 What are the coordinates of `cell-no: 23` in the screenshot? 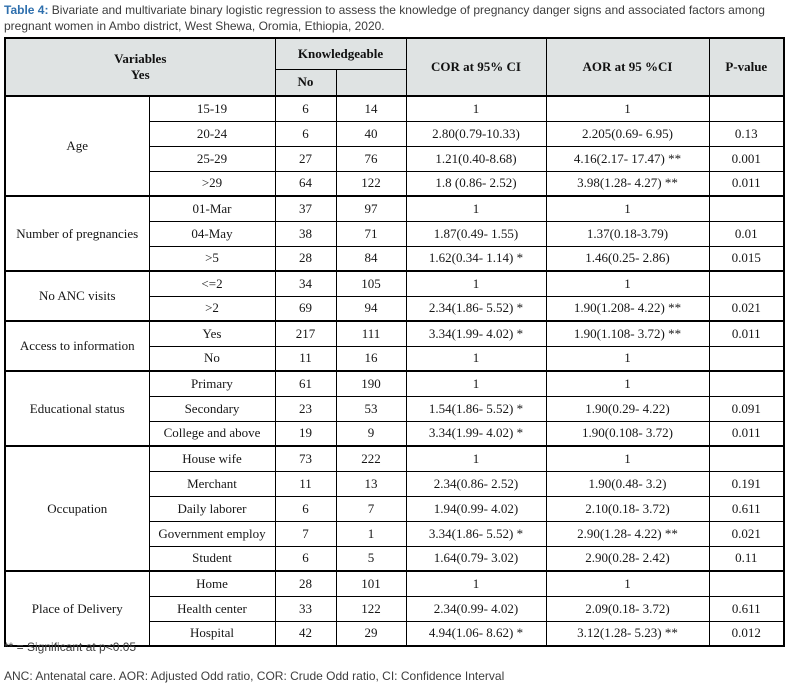 It's located at (305, 408).